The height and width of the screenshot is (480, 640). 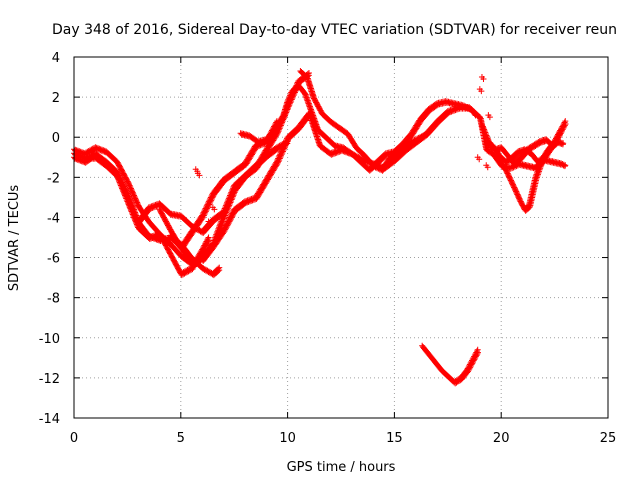 I want to click on y-tick-labels: -14 -12 -10 -8 -6 -4 -2 0 2 4, so click(x=49, y=239).